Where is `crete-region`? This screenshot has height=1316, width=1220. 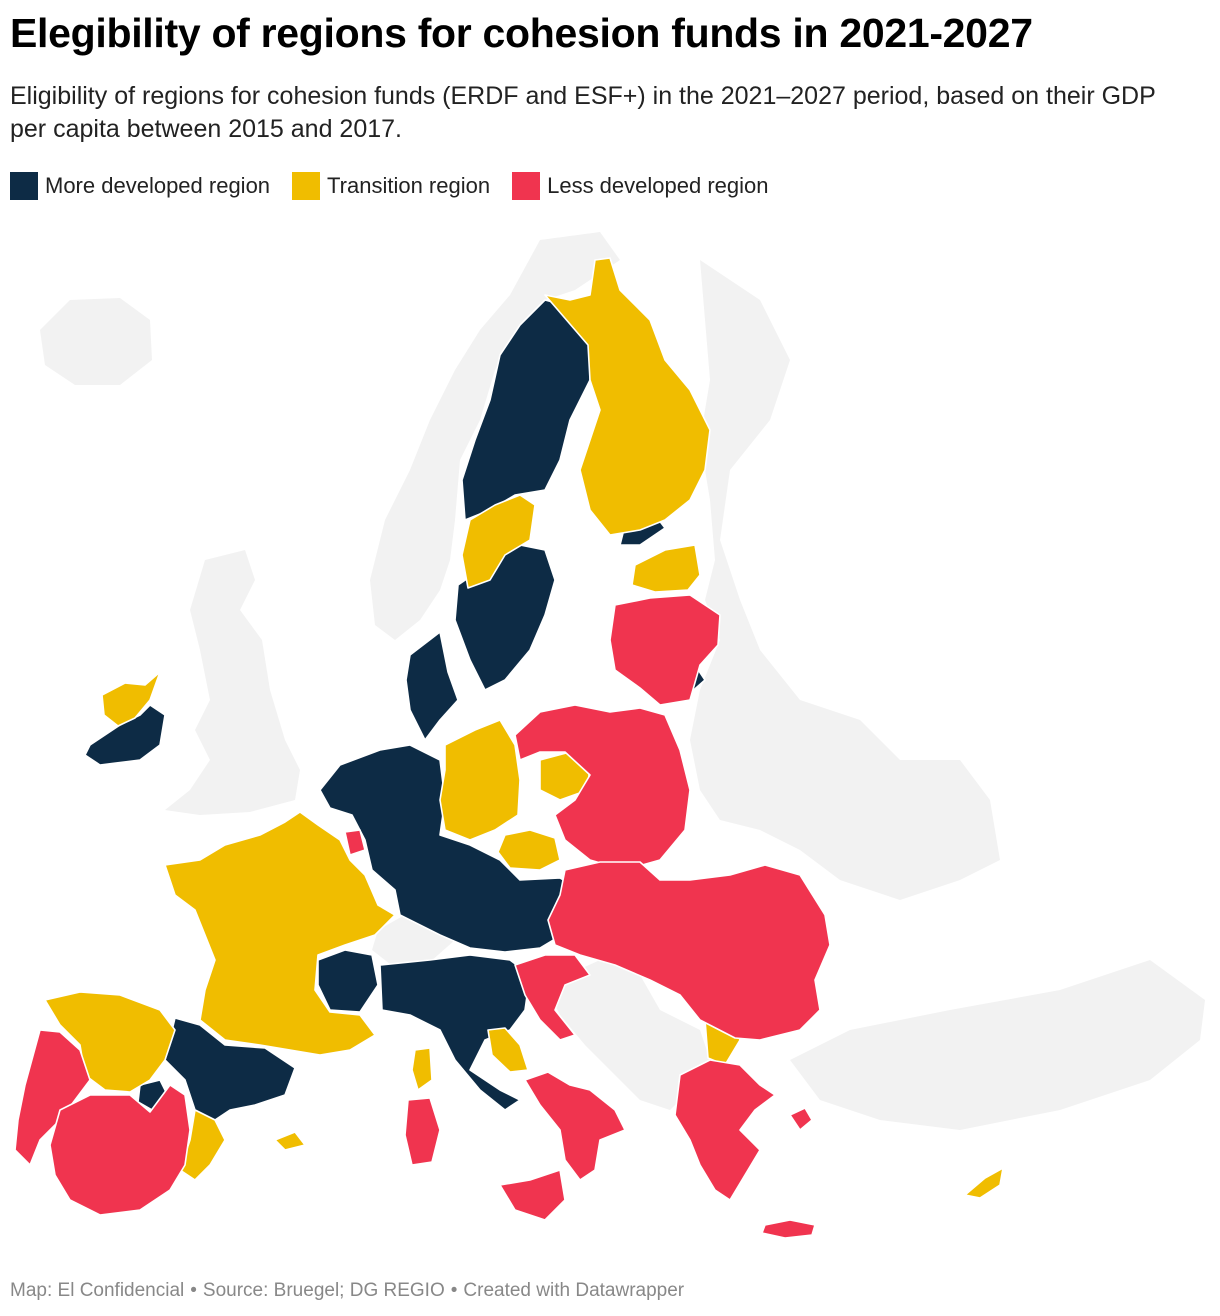 crete-region is located at coordinates (788, 1229).